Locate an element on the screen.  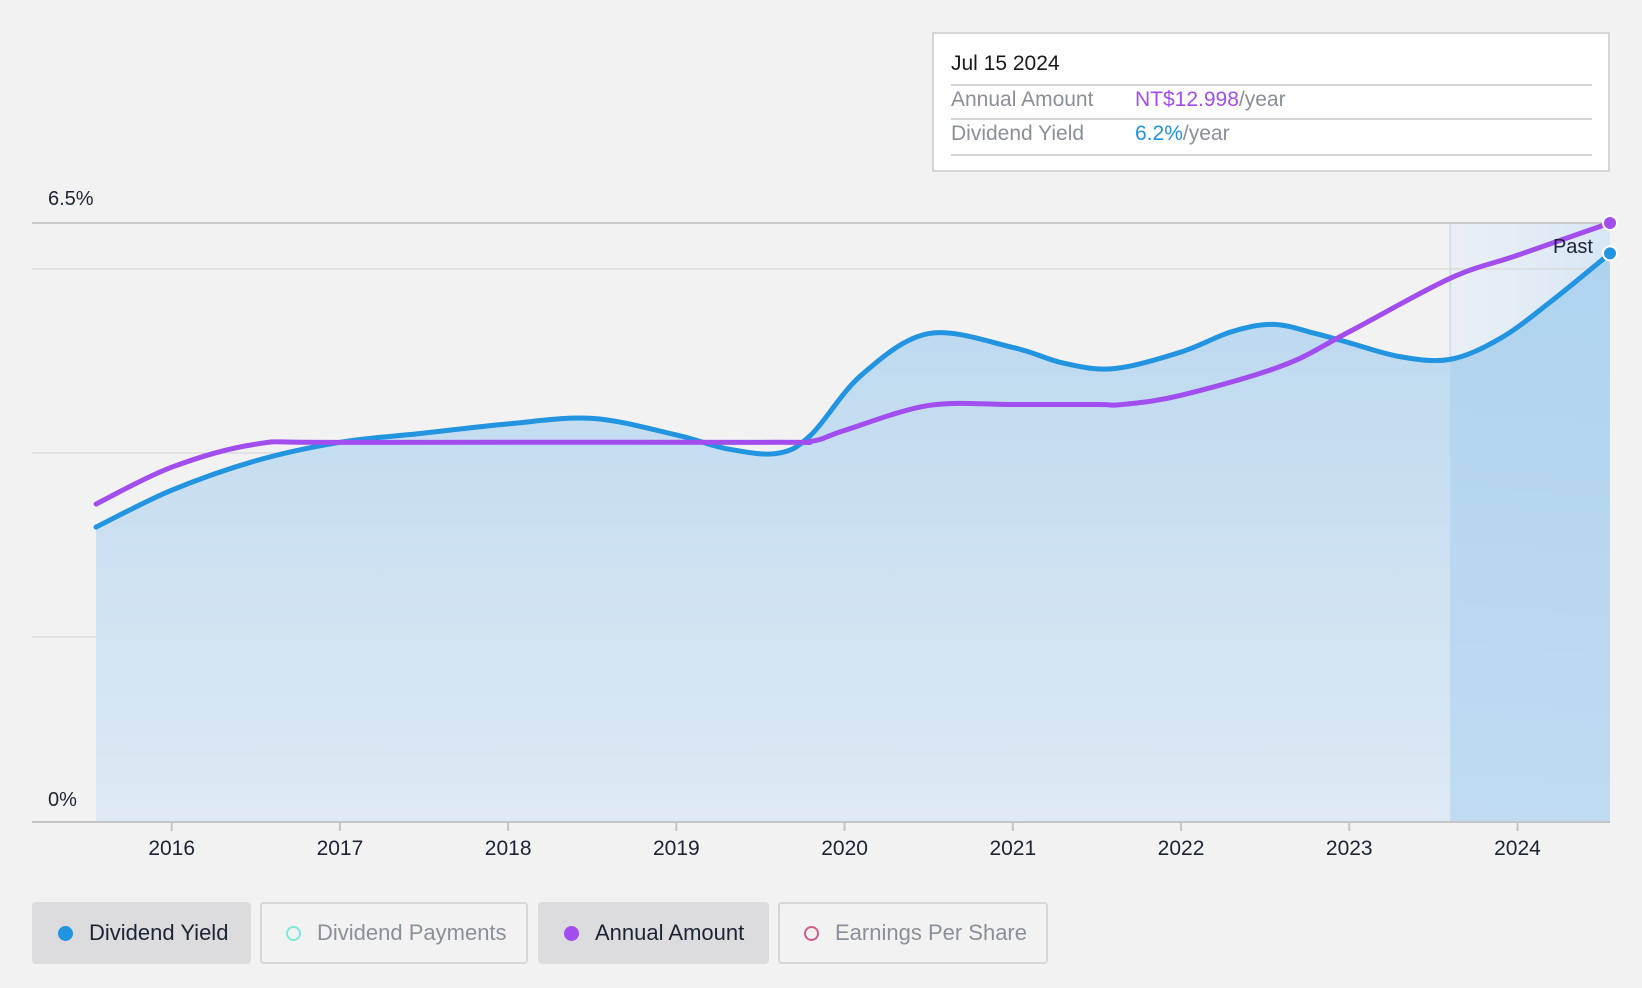
end-markers is located at coordinates (1610, 238).